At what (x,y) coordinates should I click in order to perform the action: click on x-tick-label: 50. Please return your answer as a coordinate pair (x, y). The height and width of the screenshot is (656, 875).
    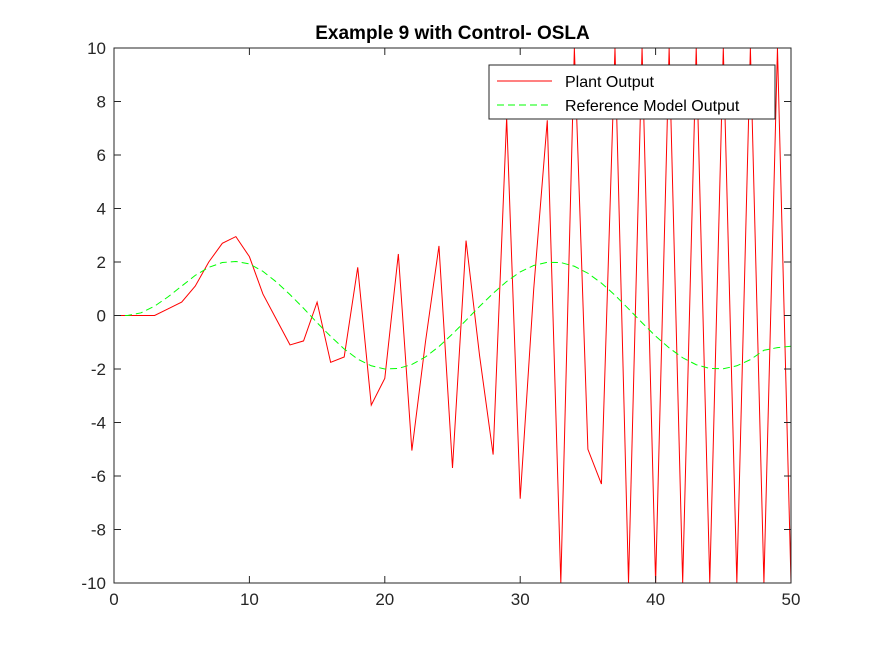
    Looking at the image, I should click on (791, 599).